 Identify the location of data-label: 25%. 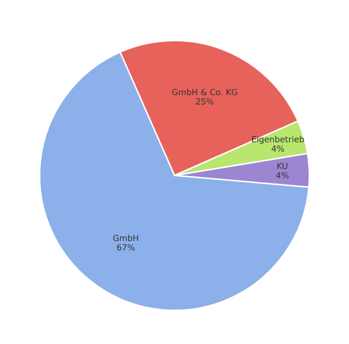
(205, 101).